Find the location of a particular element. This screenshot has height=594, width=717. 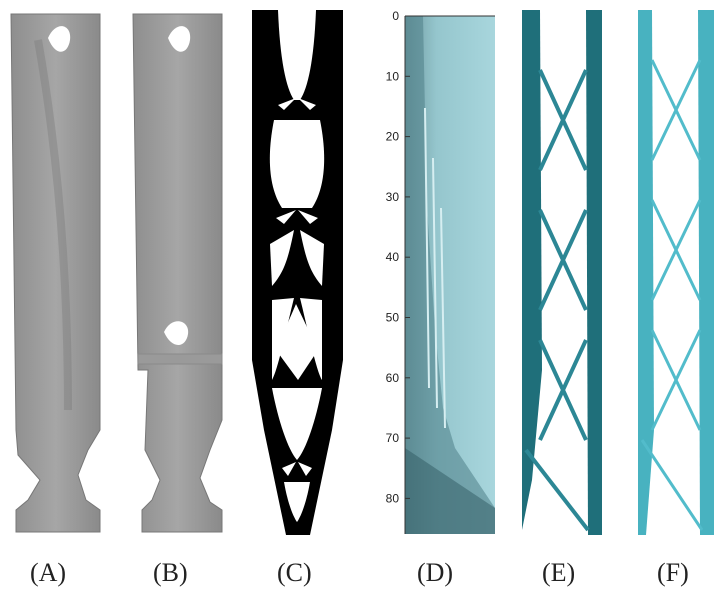

panel-f-image is located at coordinates (676, 272).